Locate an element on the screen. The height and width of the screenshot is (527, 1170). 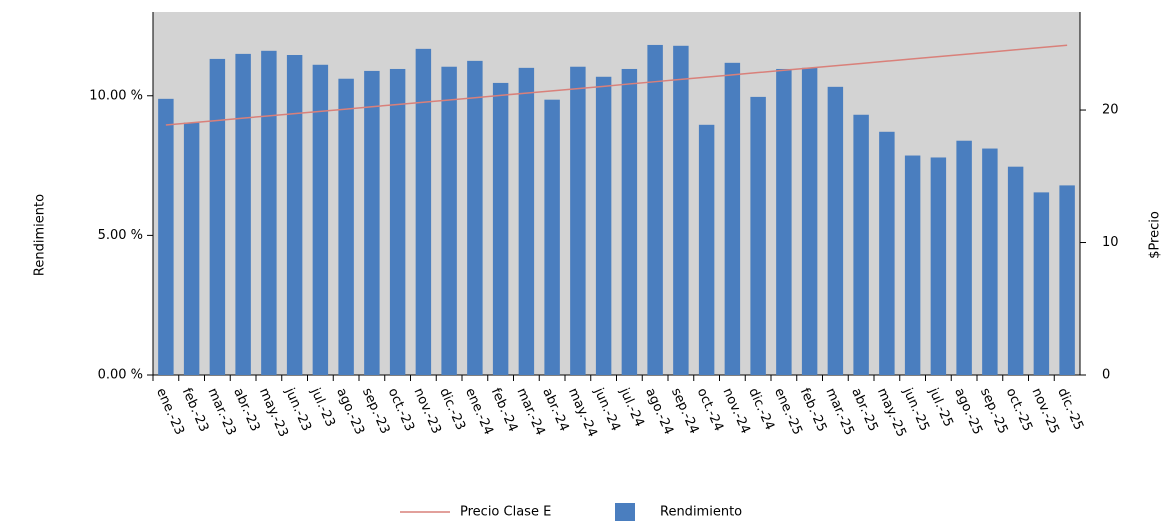
y-tick-label: 10.00 % is located at coordinates (116, 95).